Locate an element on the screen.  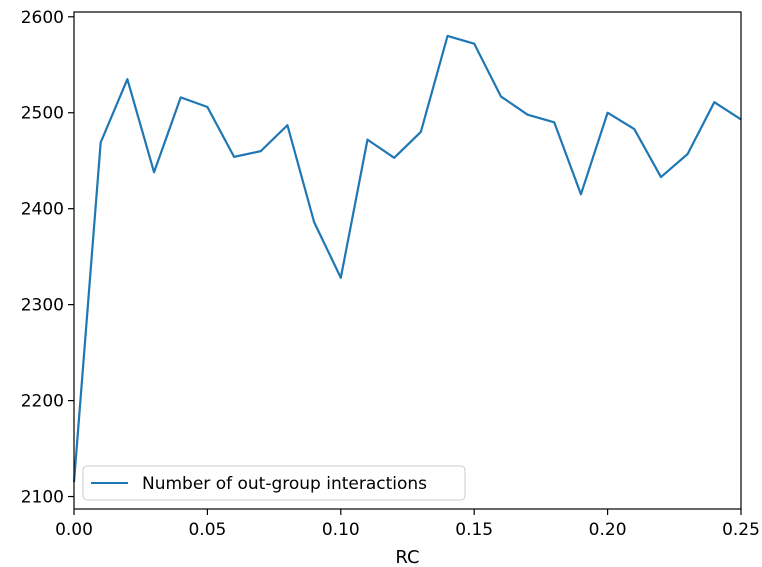
y-tick-label: 2600 is located at coordinates (42, 18).